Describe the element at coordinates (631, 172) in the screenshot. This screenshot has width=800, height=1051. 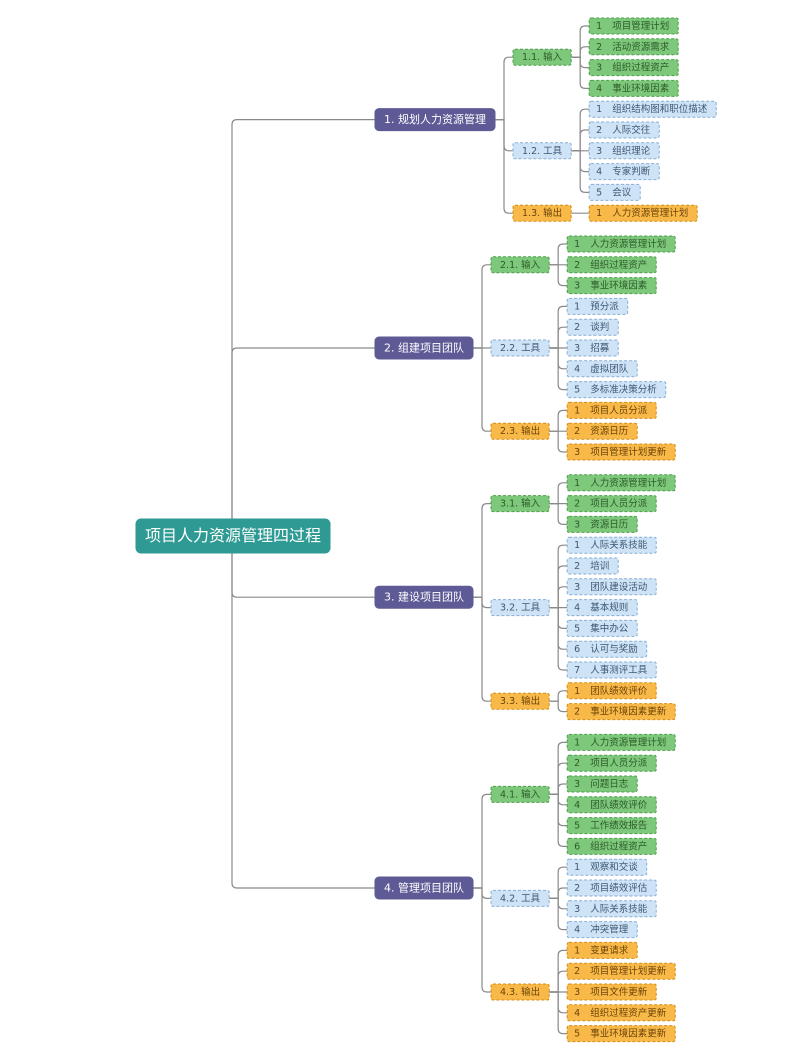
I see `item-label: 专家判断` at that location.